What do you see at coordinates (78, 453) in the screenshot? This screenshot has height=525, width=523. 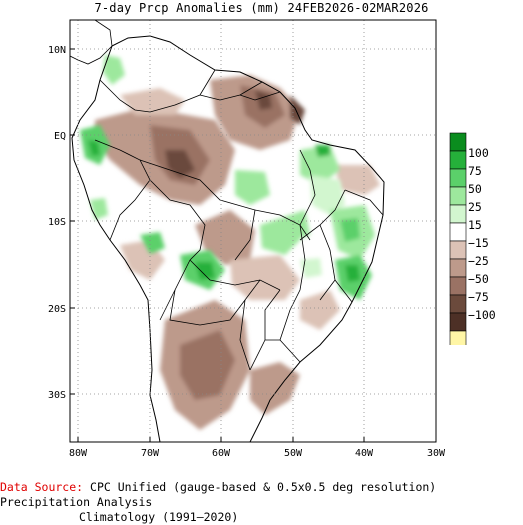 I see `lon-label-80w: 80W` at bounding box center [78, 453].